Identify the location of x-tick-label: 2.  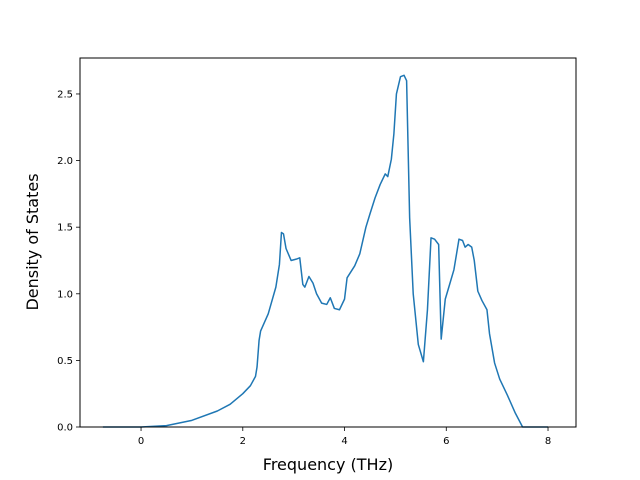
(243, 441).